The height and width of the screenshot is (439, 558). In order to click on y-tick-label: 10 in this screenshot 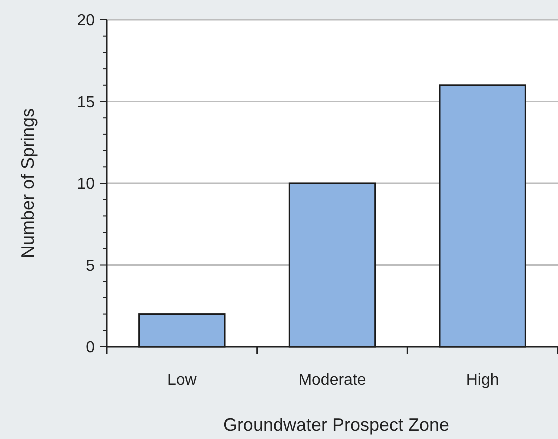, I will do `click(86, 185)`.